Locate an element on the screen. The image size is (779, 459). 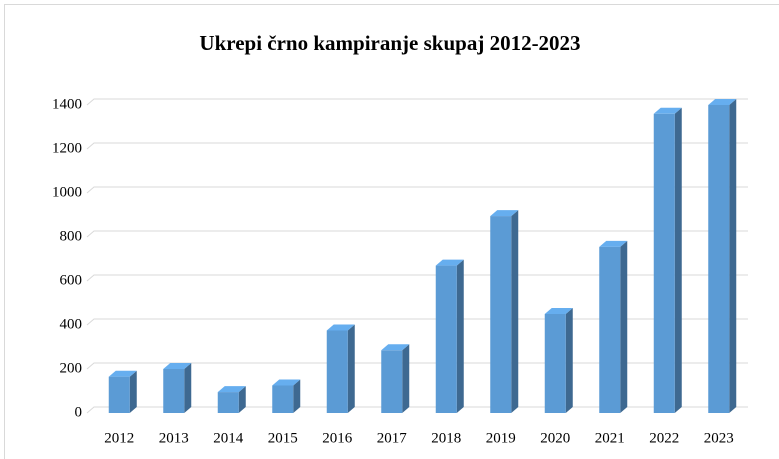
x-tick-label: 2019 is located at coordinates (501, 438).